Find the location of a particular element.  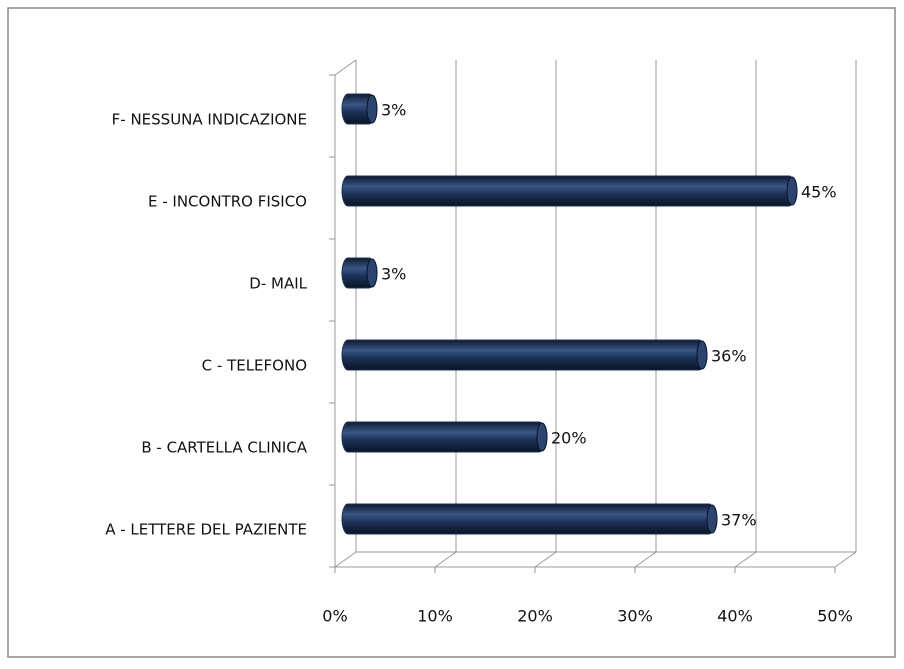

y-tick-label: F- NESSUNA INDICAZIONE is located at coordinates (209, 120).